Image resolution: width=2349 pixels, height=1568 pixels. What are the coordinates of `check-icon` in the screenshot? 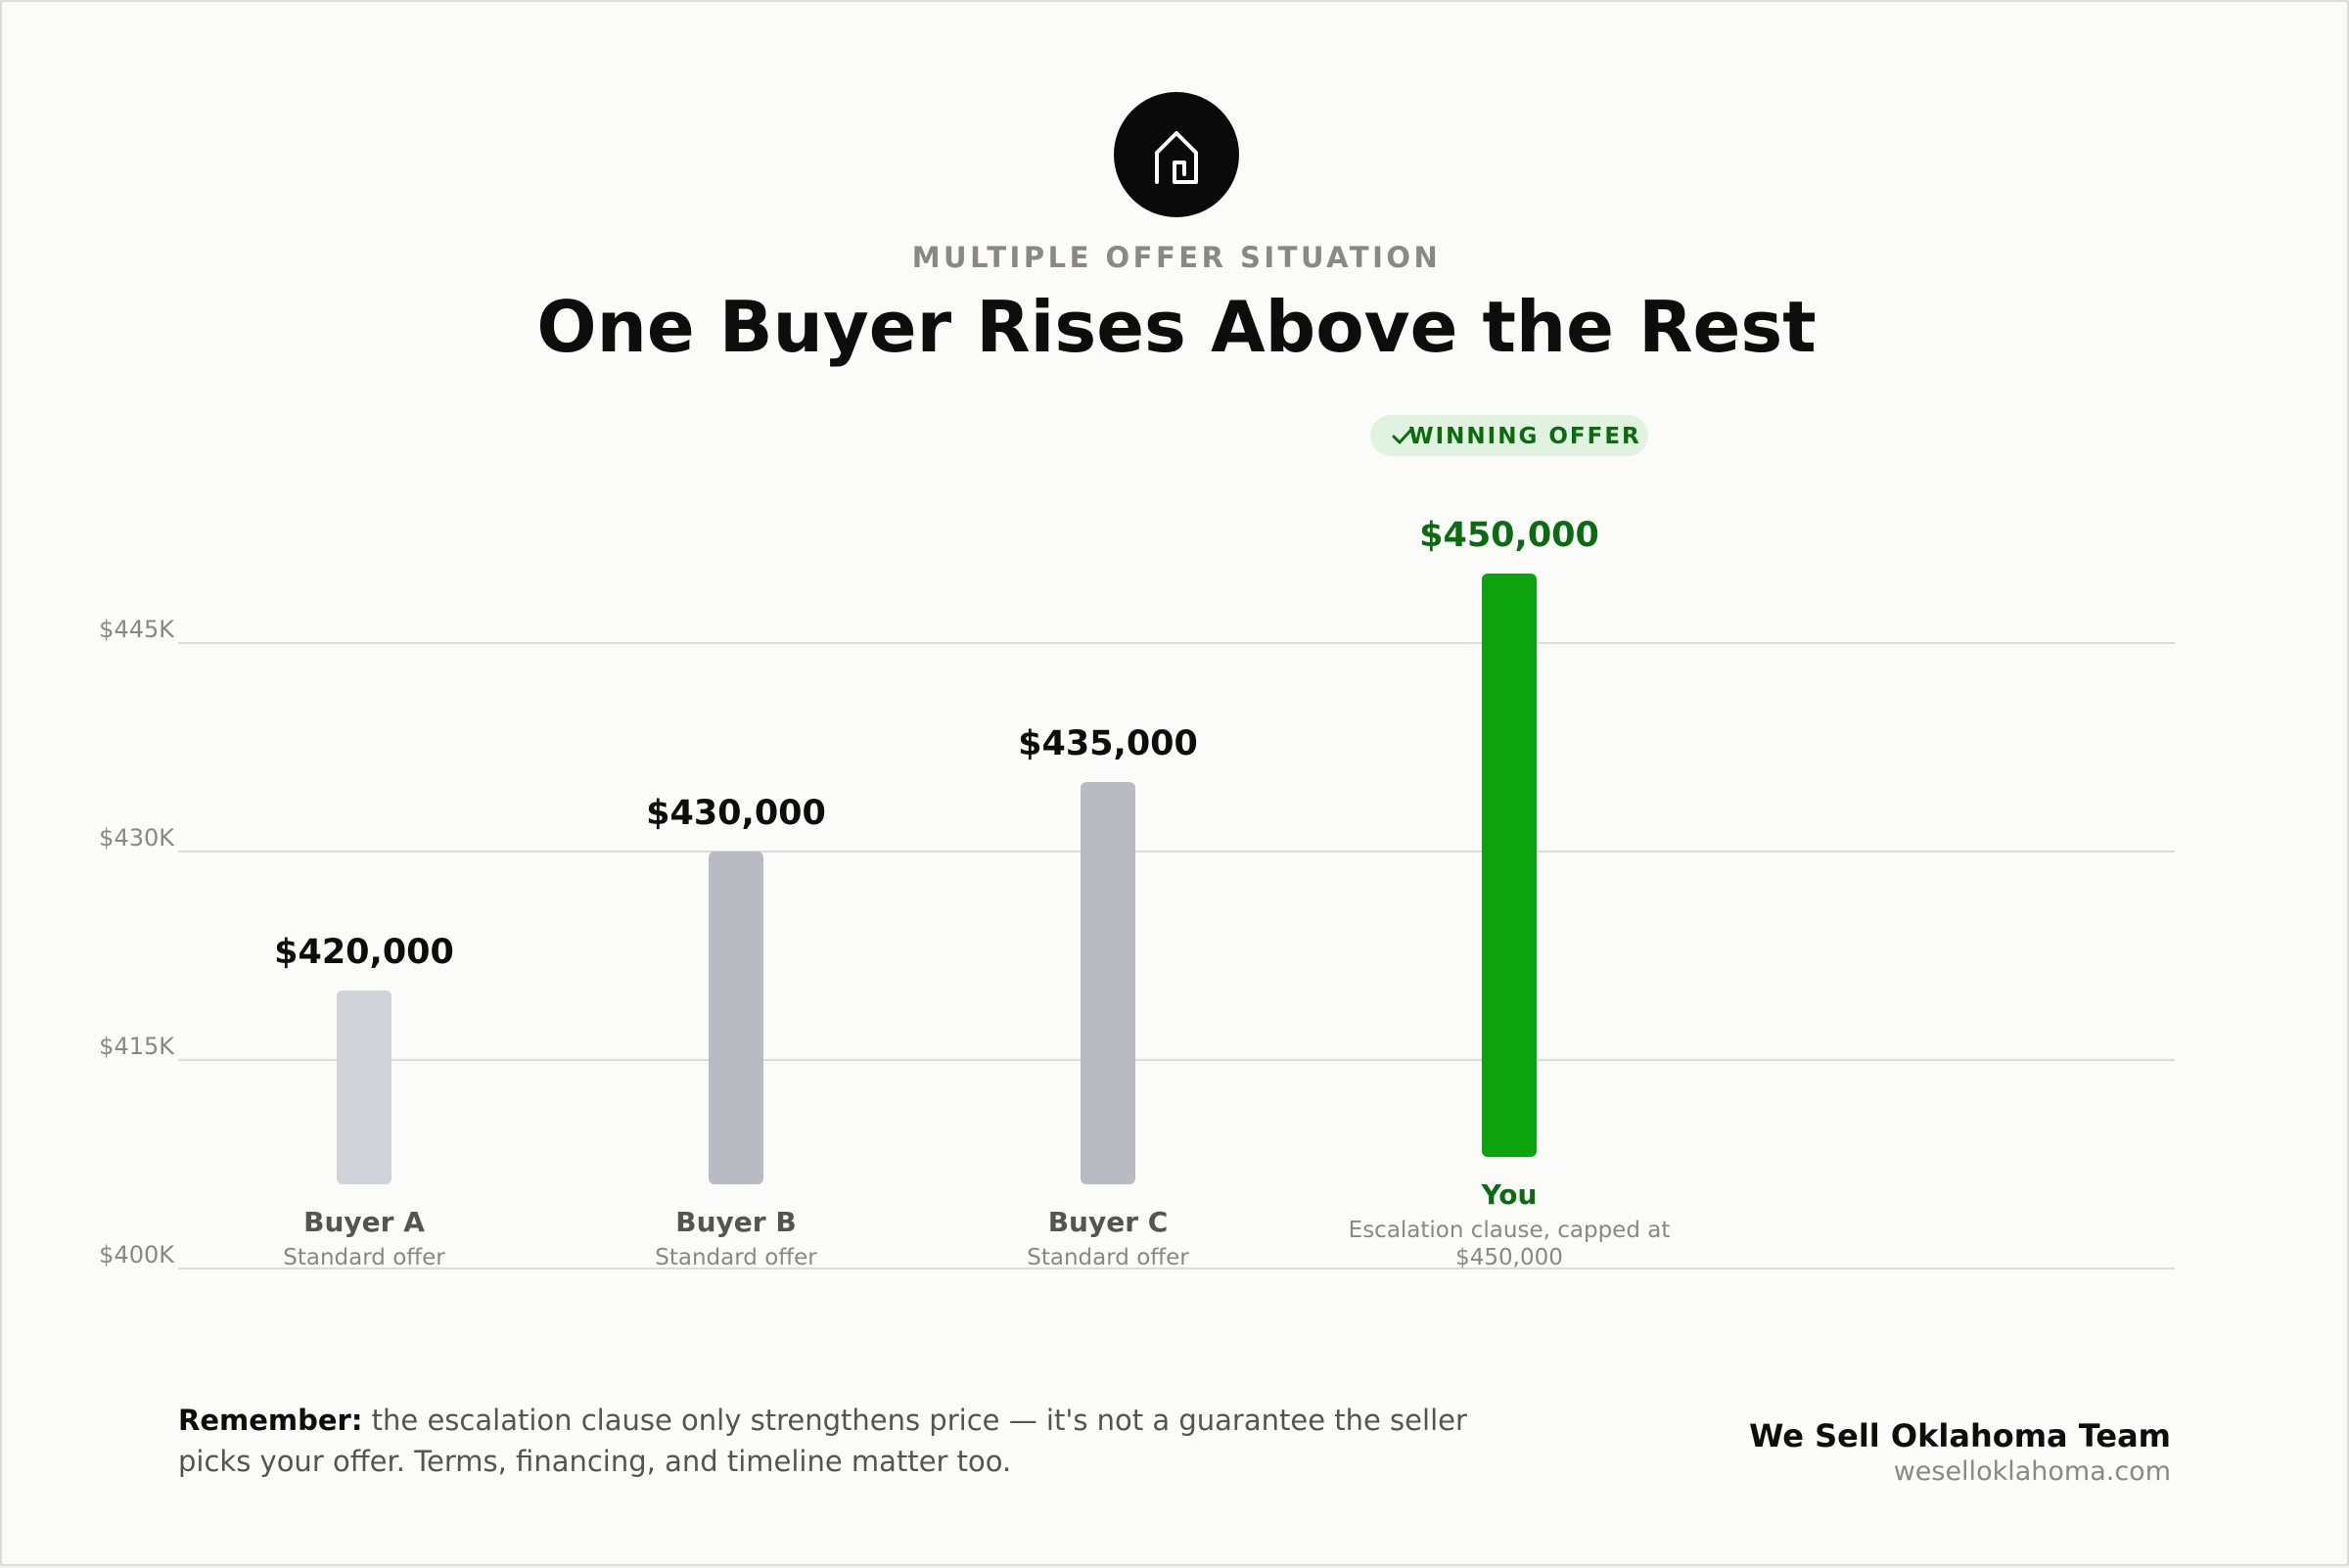 It's located at (1402, 436).